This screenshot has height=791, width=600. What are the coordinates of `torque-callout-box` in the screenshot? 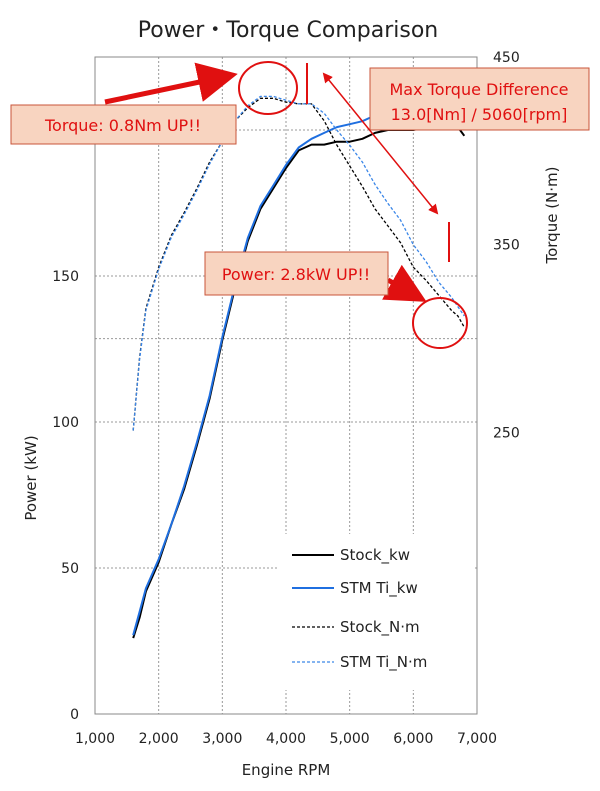 It's located at (123, 124).